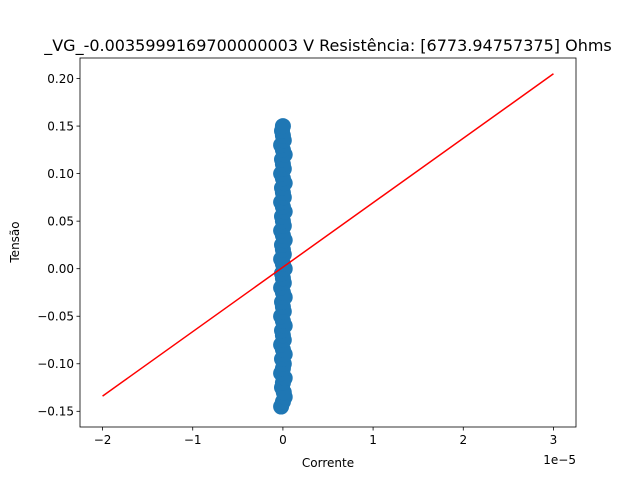 The width and height of the screenshot is (640, 484). Describe the element at coordinates (60, 79) in the screenshot. I see `y-tick-label: 0.20` at that location.